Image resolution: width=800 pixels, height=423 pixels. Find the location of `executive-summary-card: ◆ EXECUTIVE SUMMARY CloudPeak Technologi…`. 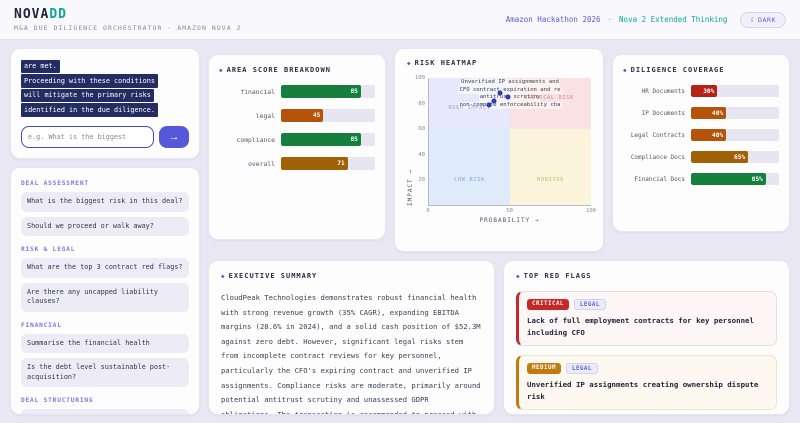

executive-summary-card: ◆ EXECUTIVE SUMMARY CloudPeak Technologi… is located at coordinates (351, 337).